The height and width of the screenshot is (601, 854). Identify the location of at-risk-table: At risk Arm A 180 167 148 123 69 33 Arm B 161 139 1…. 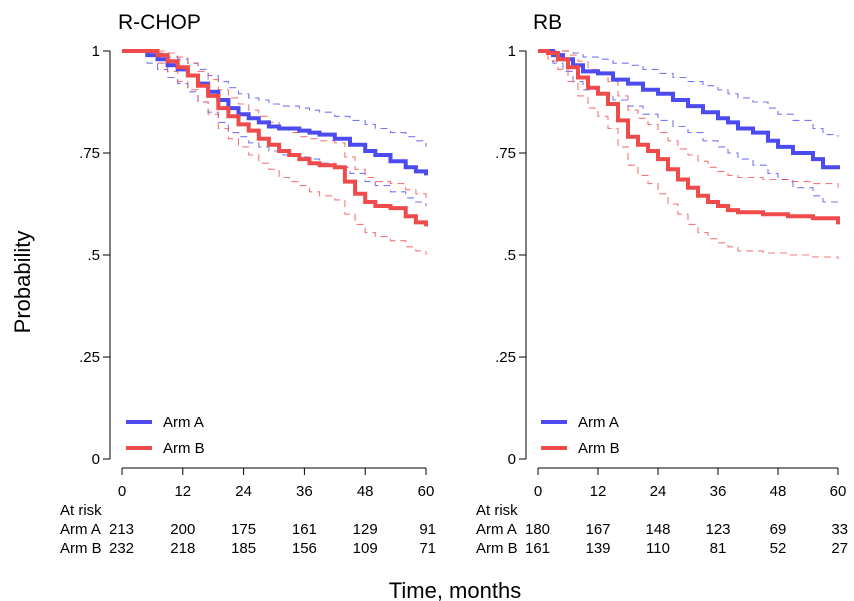
(662, 529).